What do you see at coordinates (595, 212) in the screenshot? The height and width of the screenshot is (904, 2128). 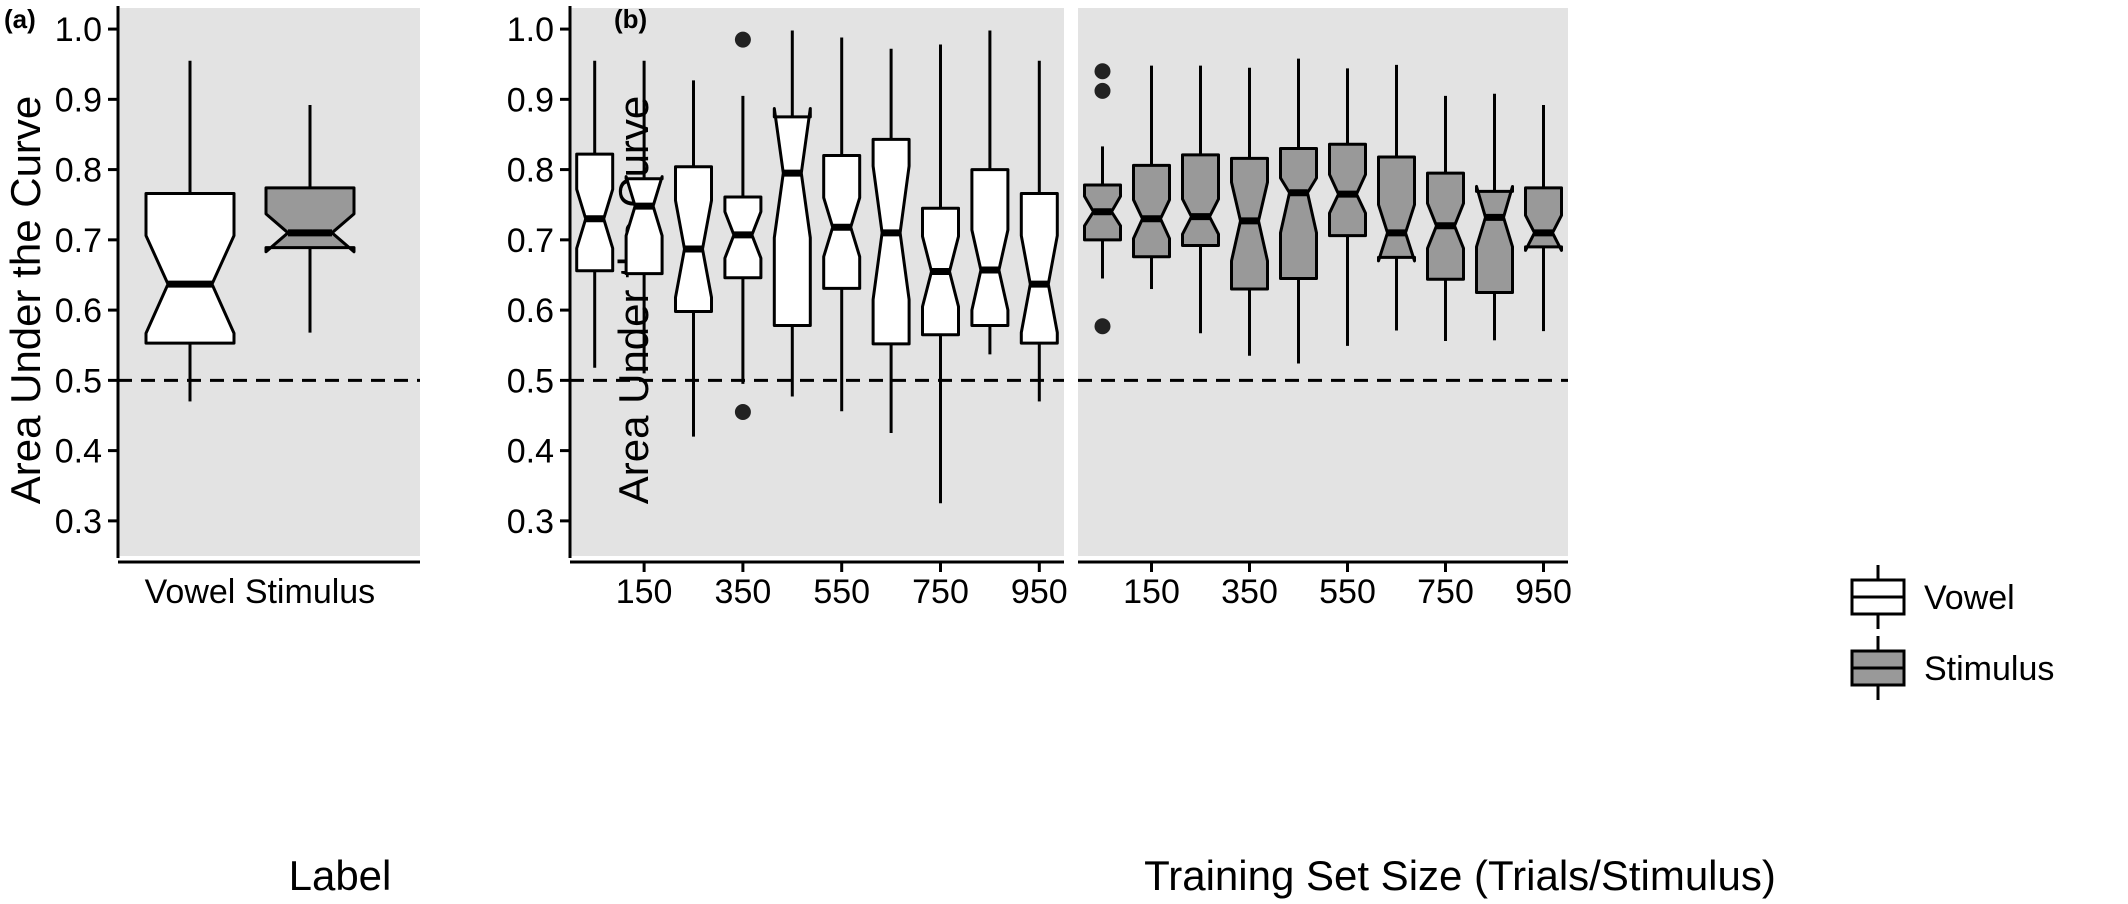 I see `panel-b-vowel-box-50-notched-box` at bounding box center [595, 212].